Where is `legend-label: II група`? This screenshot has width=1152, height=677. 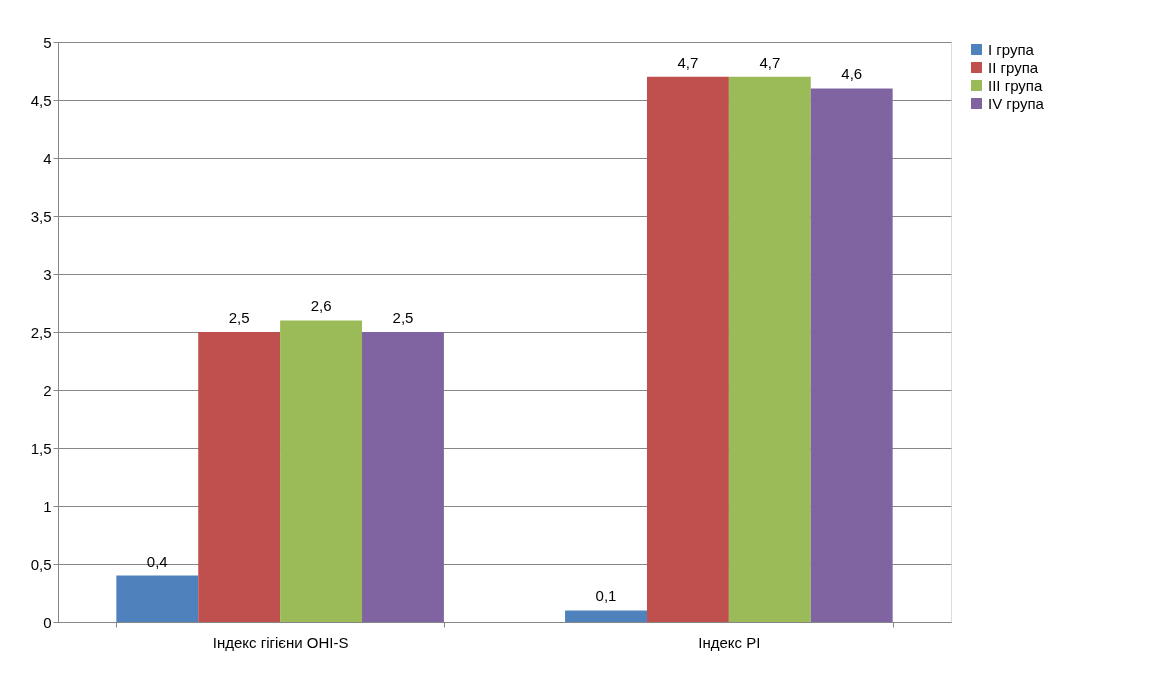
legend-label: II група is located at coordinates (1013, 67).